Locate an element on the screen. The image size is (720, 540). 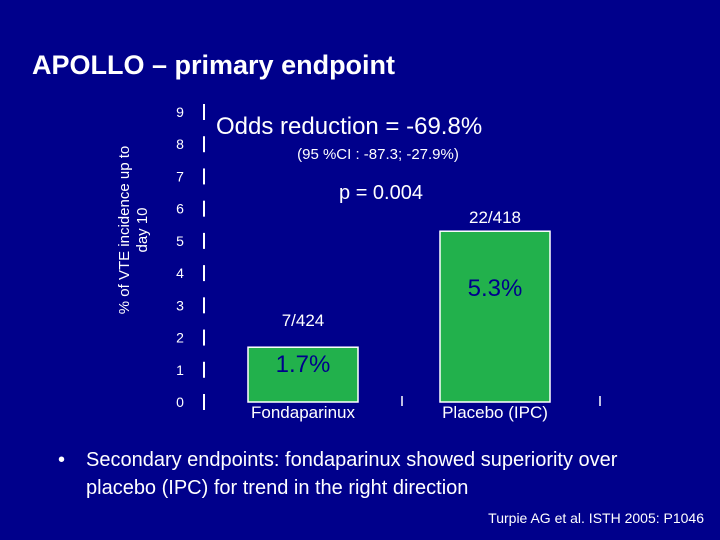
y-tick-label: 2 is located at coordinates (180, 338).